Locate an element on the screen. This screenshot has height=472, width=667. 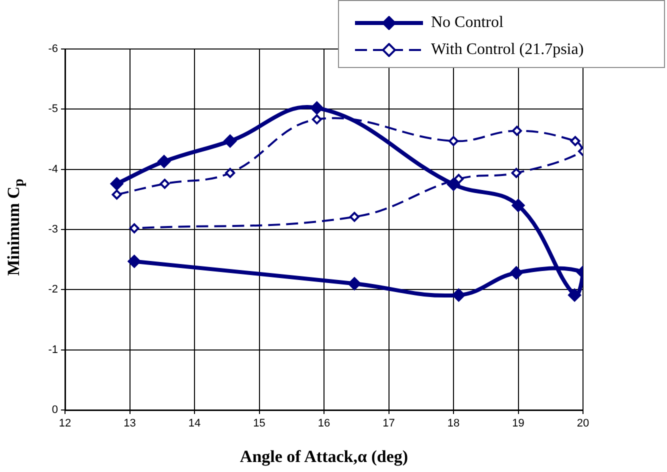
x-tick-label: 19 is located at coordinates (518, 424).